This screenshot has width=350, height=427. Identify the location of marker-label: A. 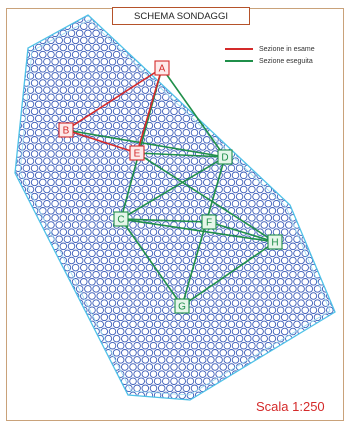
(162, 69).